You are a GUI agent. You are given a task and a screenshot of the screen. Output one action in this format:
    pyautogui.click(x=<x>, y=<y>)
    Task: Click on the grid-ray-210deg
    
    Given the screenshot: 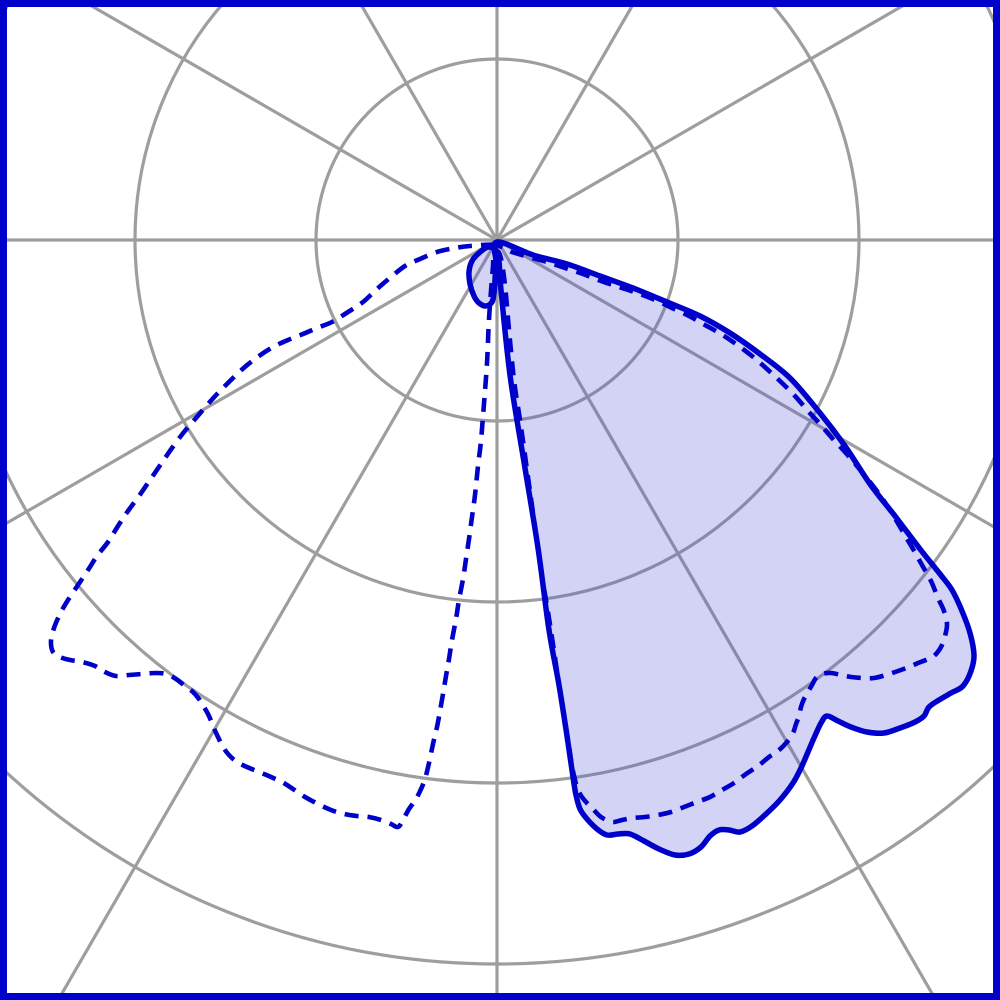 What is the action you would take?
    pyautogui.click(x=249, y=383)
    